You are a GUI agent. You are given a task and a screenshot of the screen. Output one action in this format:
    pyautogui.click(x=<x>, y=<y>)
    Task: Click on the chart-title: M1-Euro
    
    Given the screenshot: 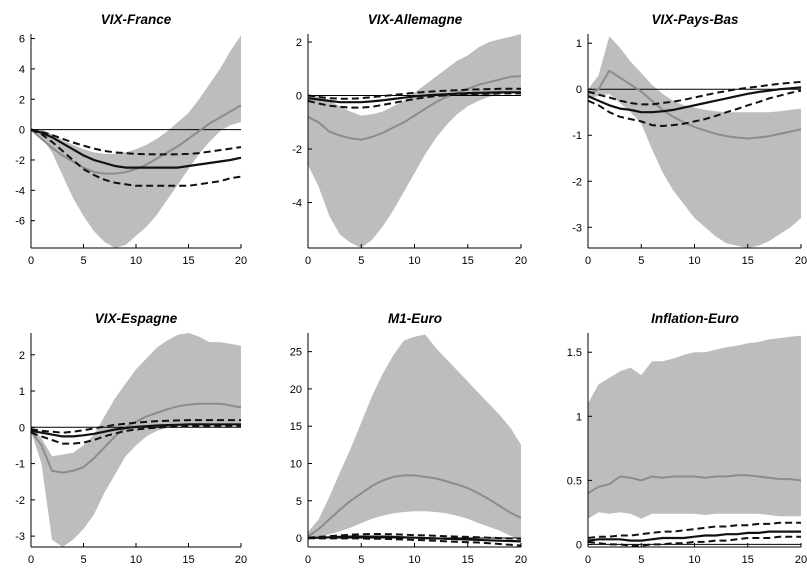 What is the action you would take?
    pyautogui.click(x=415, y=318)
    